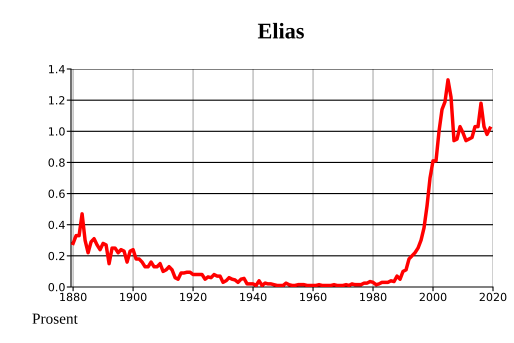 The height and width of the screenshot is (343, 514). I want to click on x-tick-label: 1960, so click(313, 297).